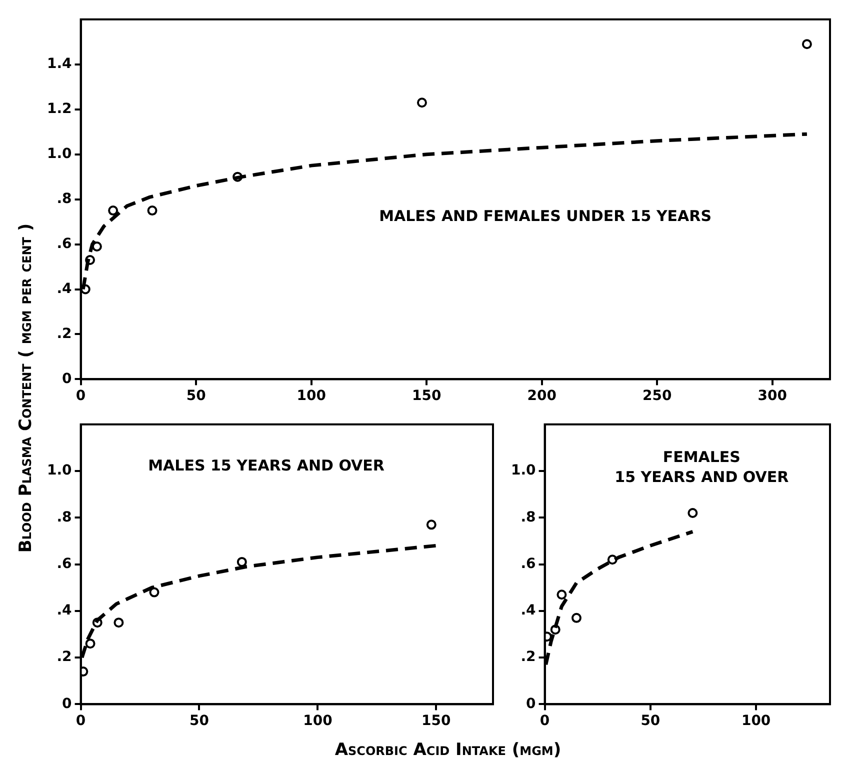 The width and height of the screenshot is (844, 777). What do you see at coordinates (266, 465) in the screenshot?
I see `text: MALES 15 YEARS AND OVER` at bounding box center [266, 465].